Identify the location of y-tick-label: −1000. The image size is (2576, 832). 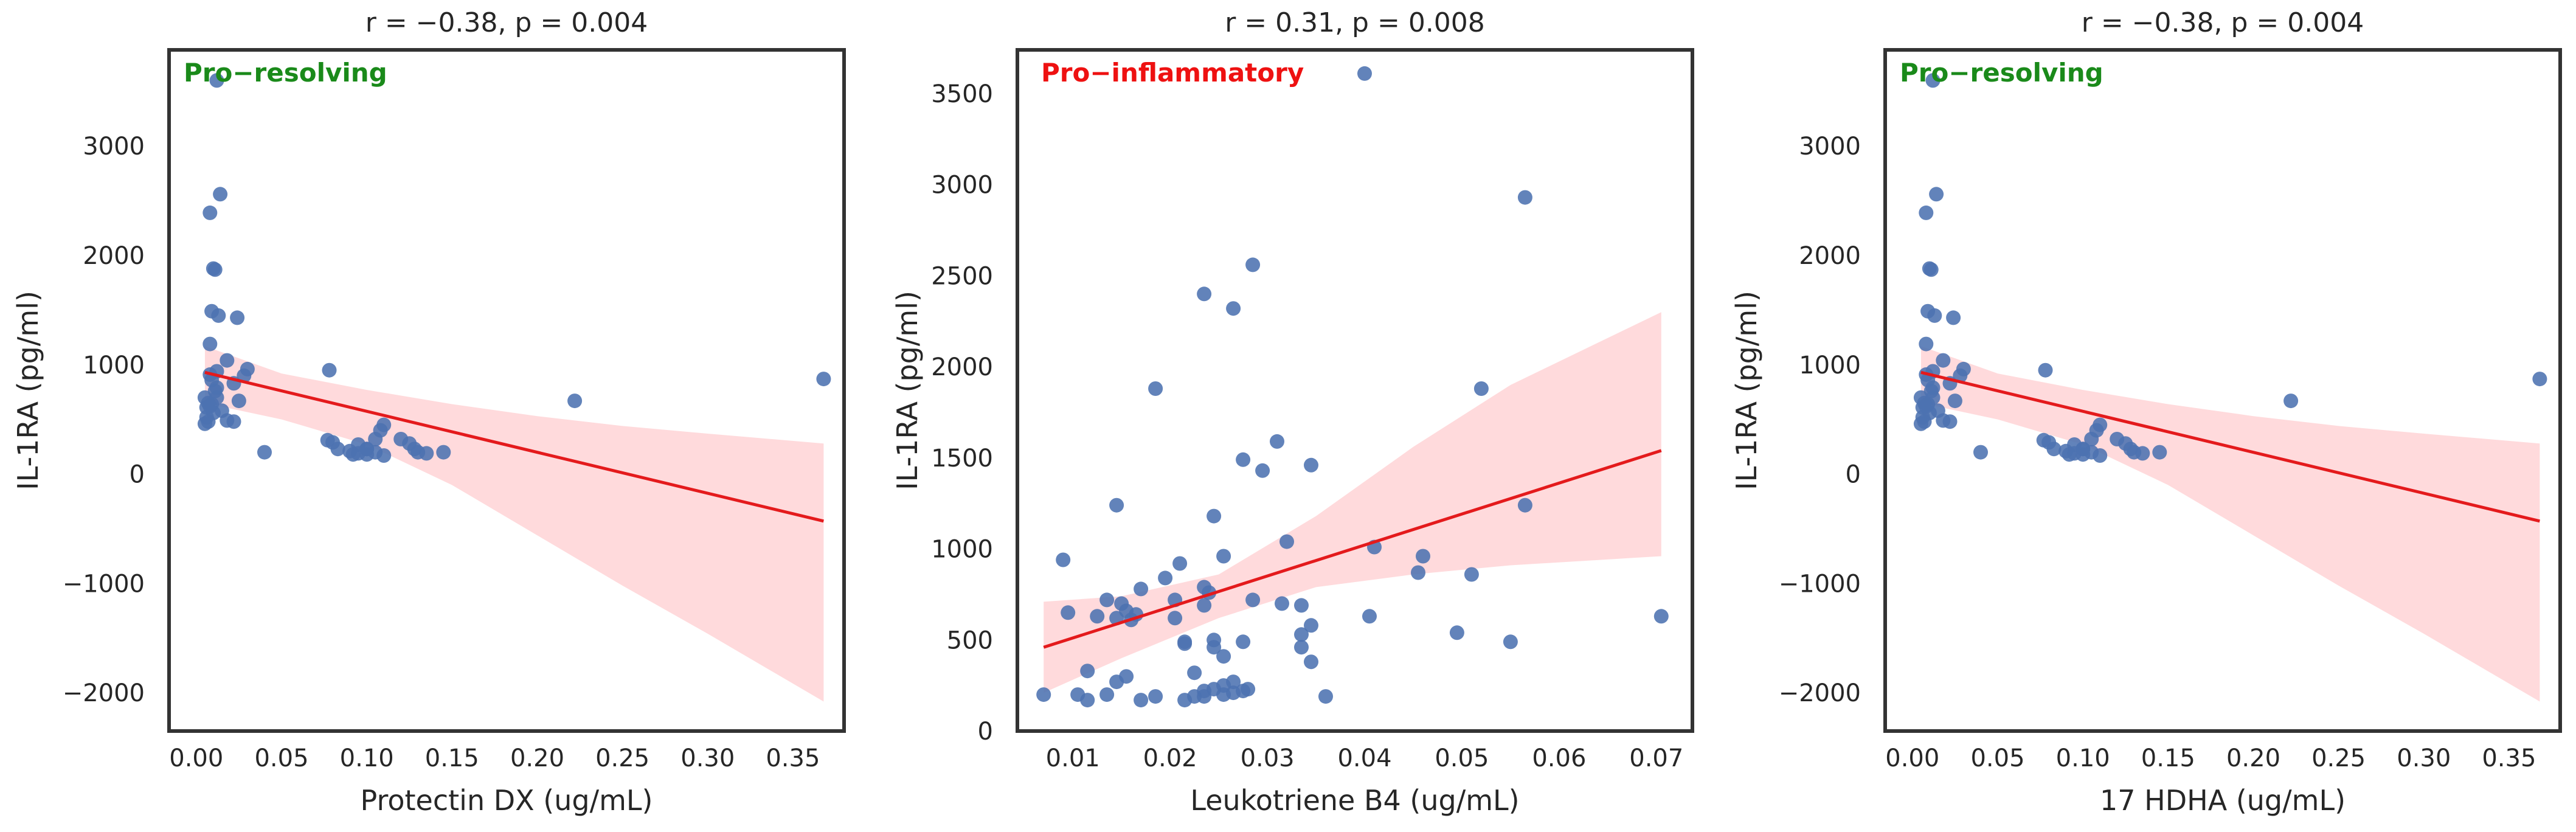
(104, 584).